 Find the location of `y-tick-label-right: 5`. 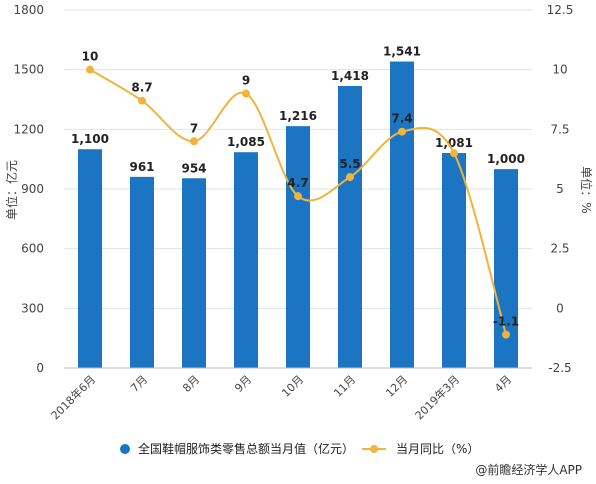

y-tick-label-right: 5 is located at coordinates (560, 189).